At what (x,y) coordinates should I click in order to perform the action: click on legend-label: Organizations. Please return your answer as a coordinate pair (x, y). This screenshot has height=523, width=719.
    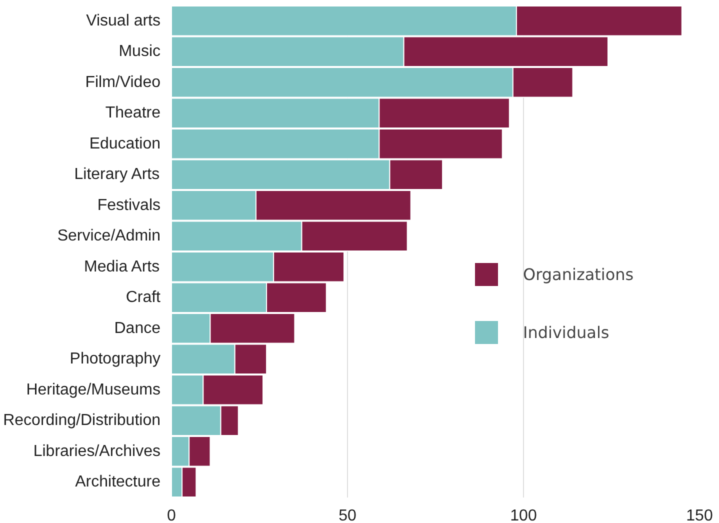
    Looking at the image, I should click on (578, 274).